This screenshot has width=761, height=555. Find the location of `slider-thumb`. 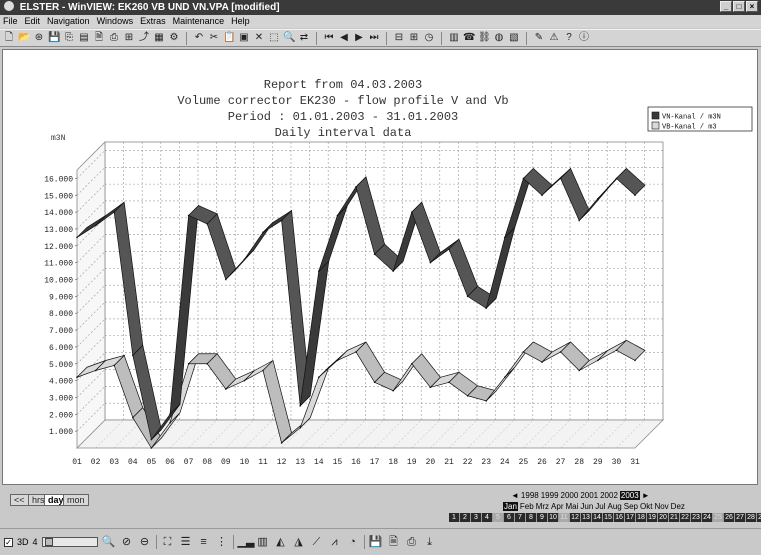

slider-thumb is located at coordinates (48, 542).